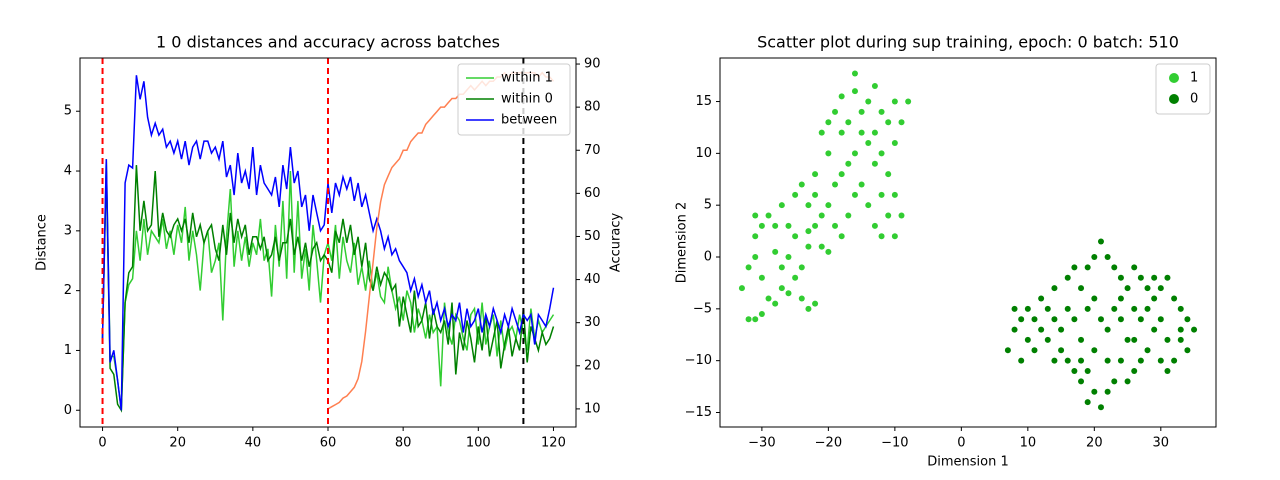 The image size is (1280, 480). Describe the element at coordinates (702, 308) in the screenshot. I see `y-tick-label: −5` at that location.